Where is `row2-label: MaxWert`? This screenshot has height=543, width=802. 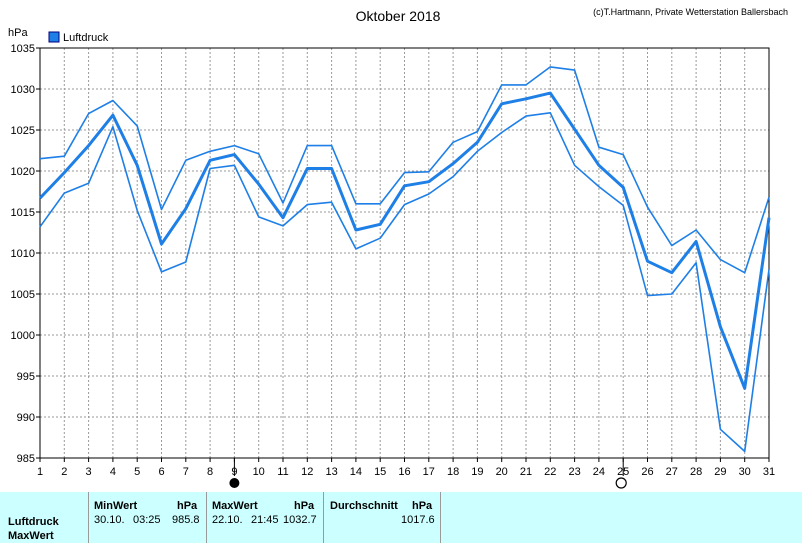 row2-label: MaxWert is located at coordinates (31, 536).